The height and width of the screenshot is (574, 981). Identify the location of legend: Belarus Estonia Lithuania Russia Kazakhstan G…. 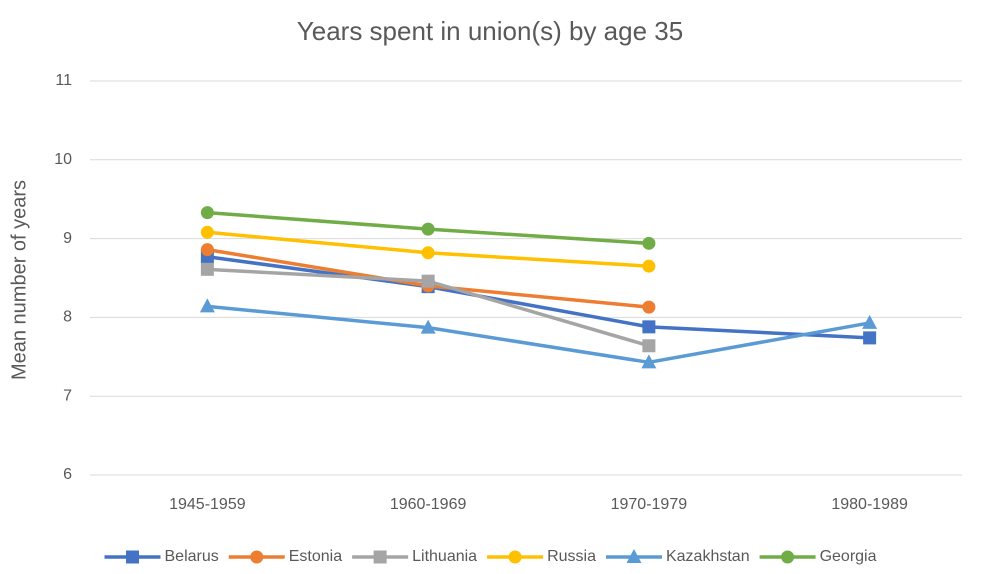
(490, 556).